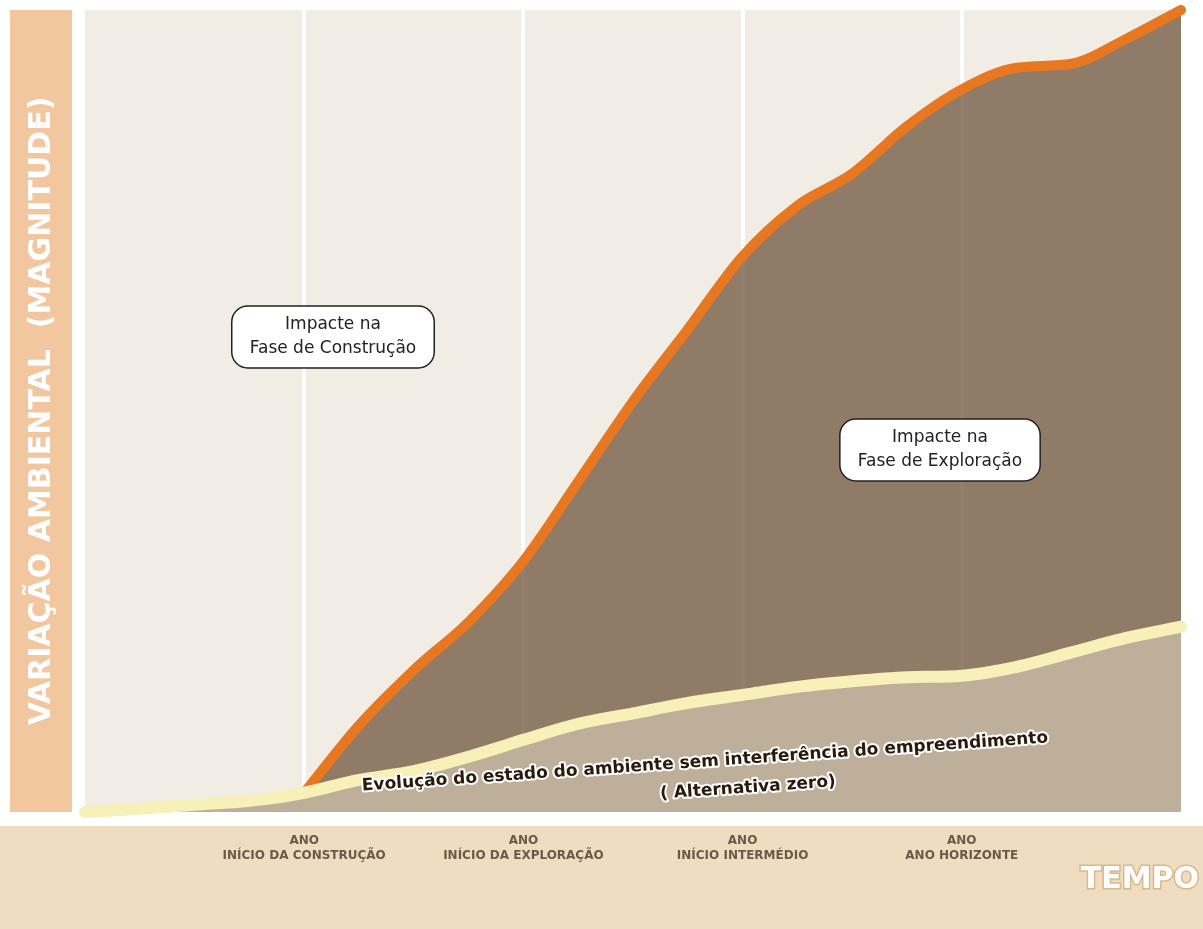 Image resolution: width=1203 pixels, height=929 pixels. Describe the element at coordinates (38, 411) in the screenshot. I see `y-axis-title: VARIAÇÃO AMBIENTAL (MAGNITUDE)` at that location.